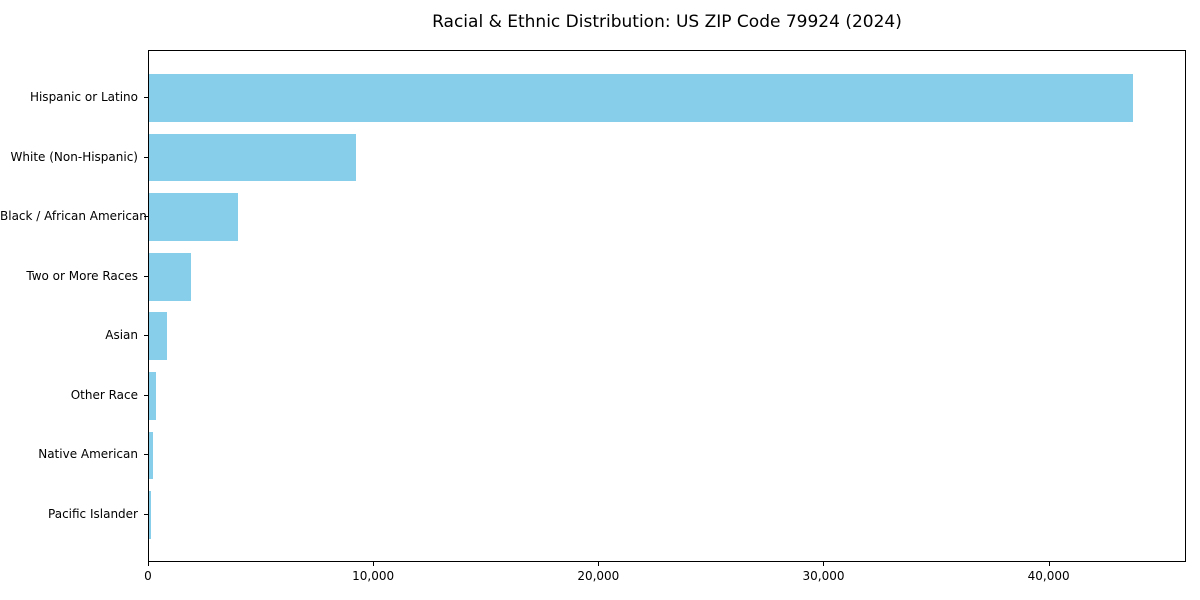 Image resolution: width=1200 pixels, height=600 pixels. What do you see at coordinates (148, 576) in the screenshot?
I see `x-tick-label-0: 0` at bounding box center [148, 576].